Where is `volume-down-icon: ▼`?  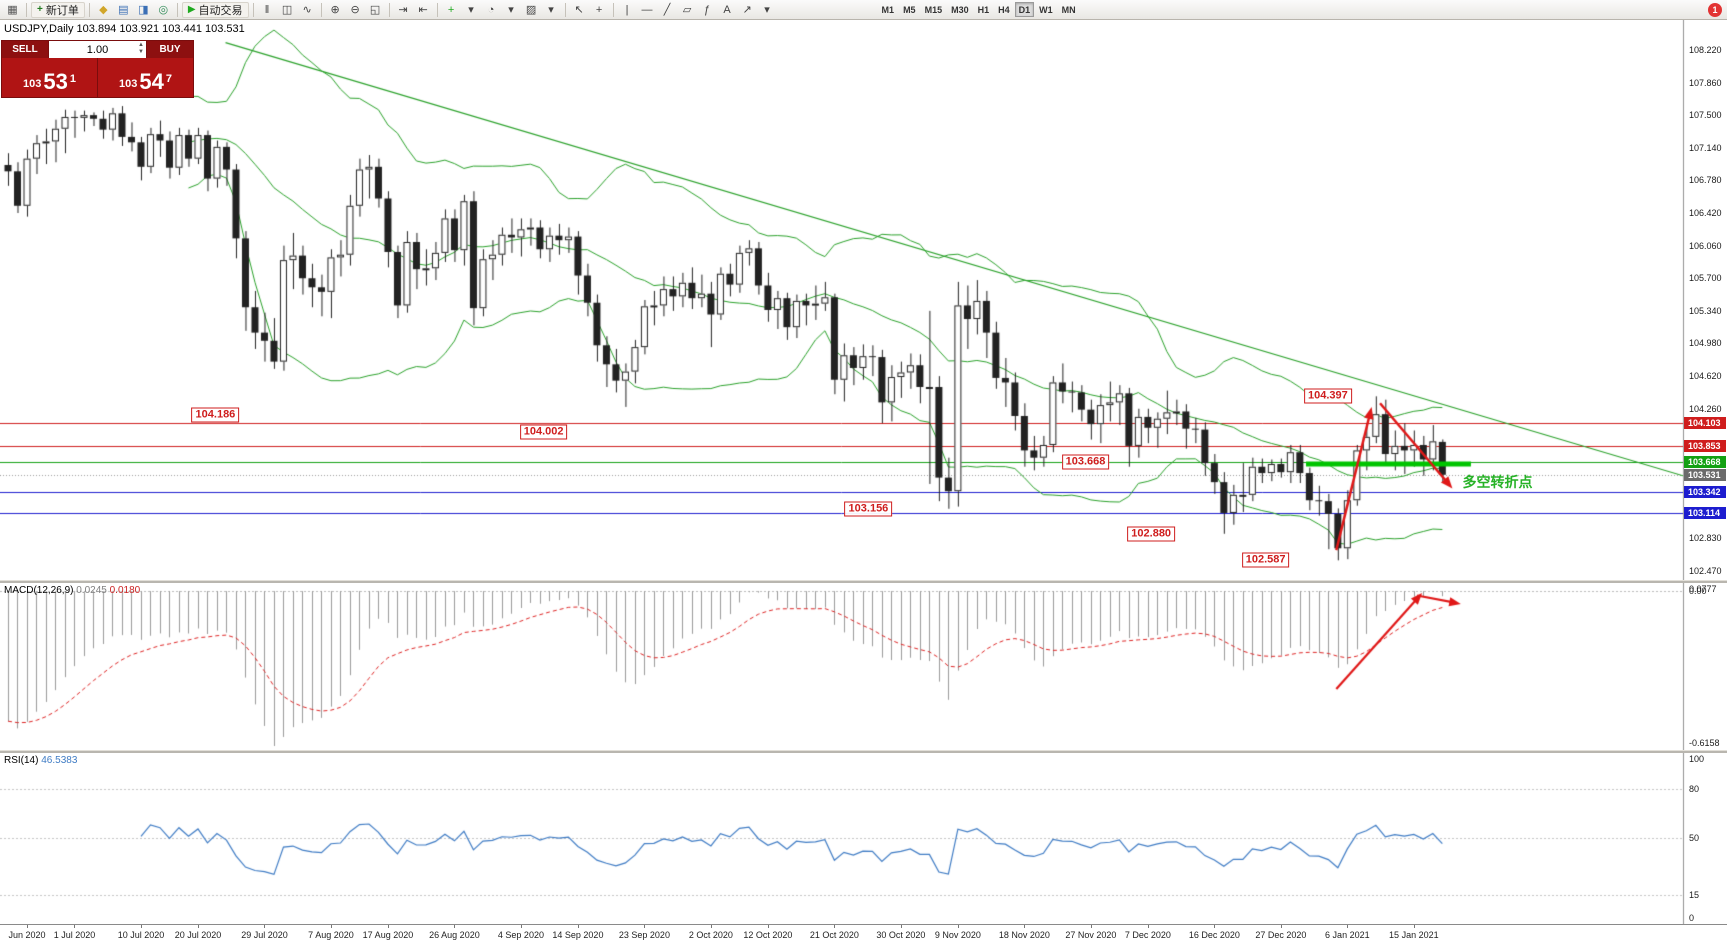
volume-down-icon: ▼ is located at coordinates (141, 52).